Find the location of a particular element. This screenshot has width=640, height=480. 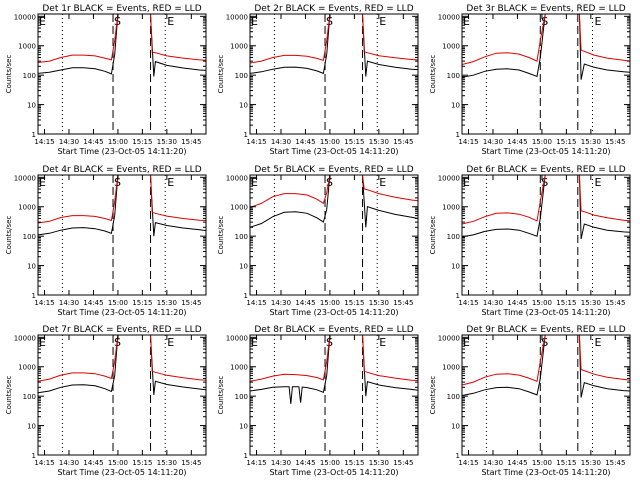

panel-title: Det 7r BLACK = Events, RED = LLD is located at coordinates (121, 330).